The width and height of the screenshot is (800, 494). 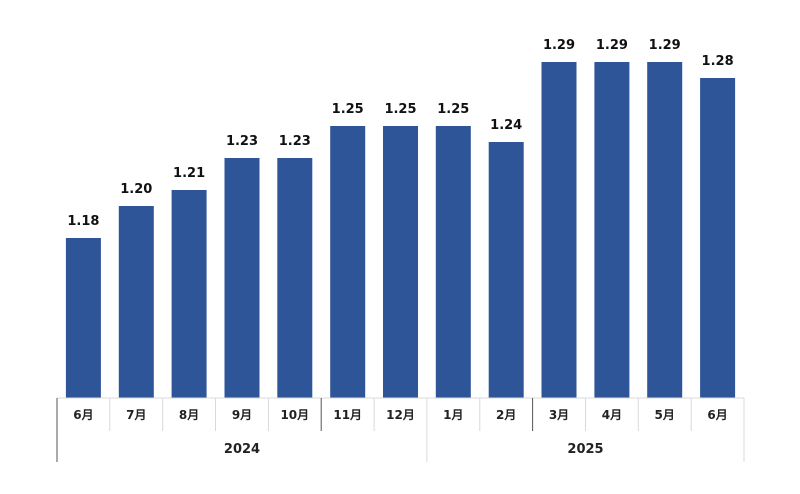 I want to click on value-label-8: 1.24, so click(x=506, y=125).